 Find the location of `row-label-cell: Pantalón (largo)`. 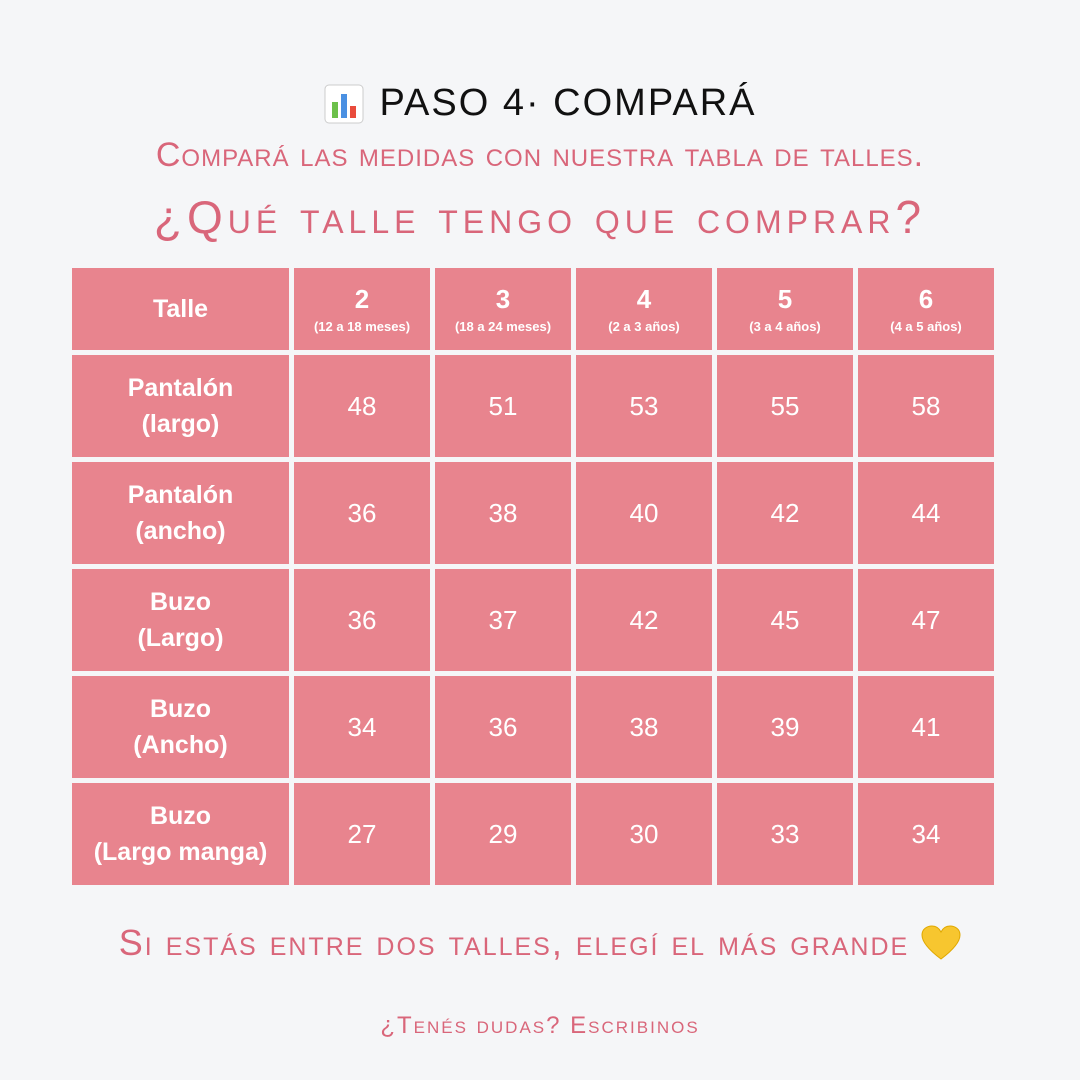

row-label-cell: Pantalón (largo) is located at coordinates (180, 406).